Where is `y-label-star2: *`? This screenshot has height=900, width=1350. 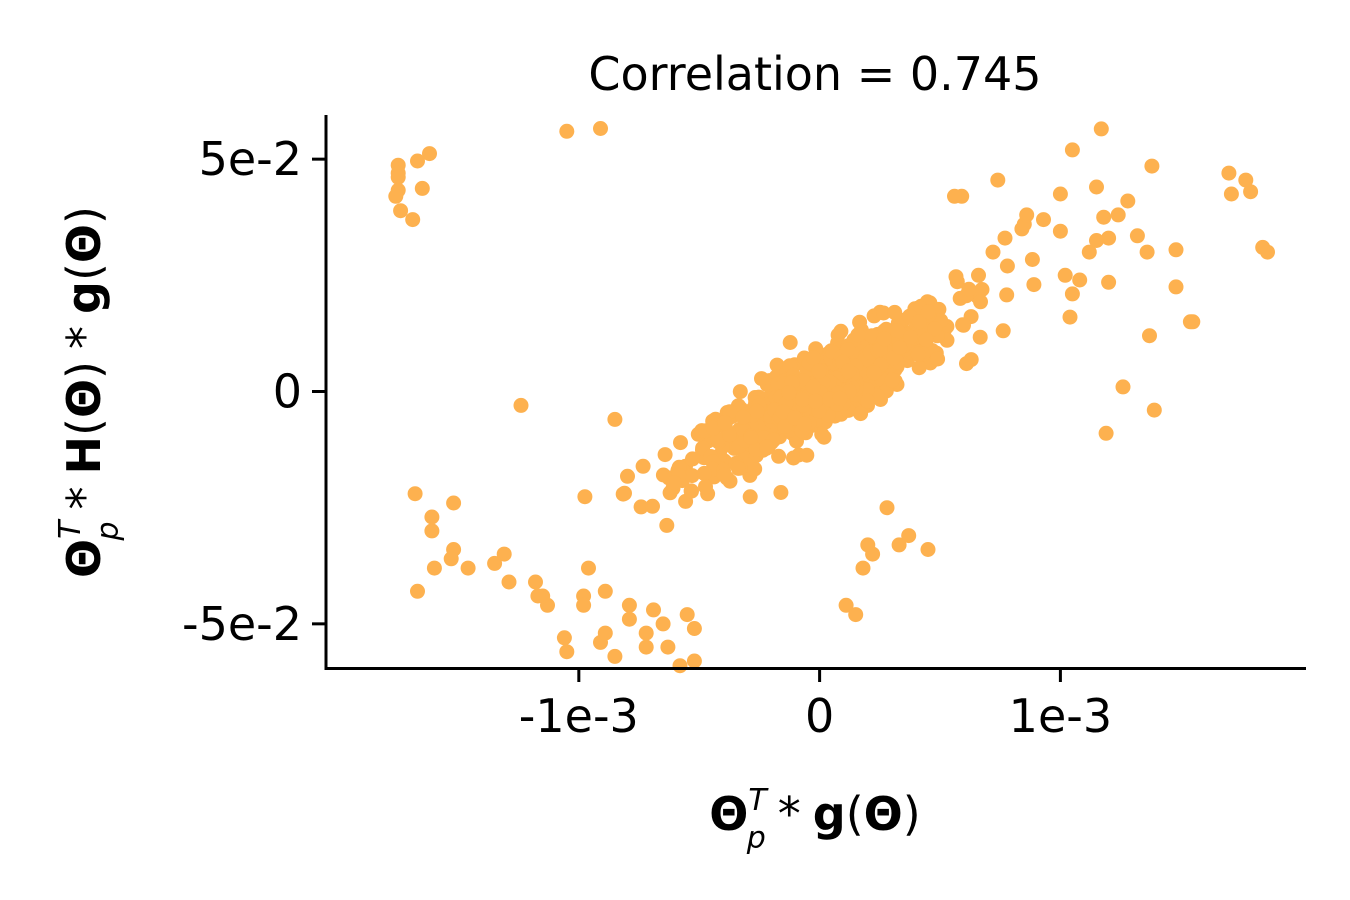 y-label-star2: * is located at coordinates (84, 337).